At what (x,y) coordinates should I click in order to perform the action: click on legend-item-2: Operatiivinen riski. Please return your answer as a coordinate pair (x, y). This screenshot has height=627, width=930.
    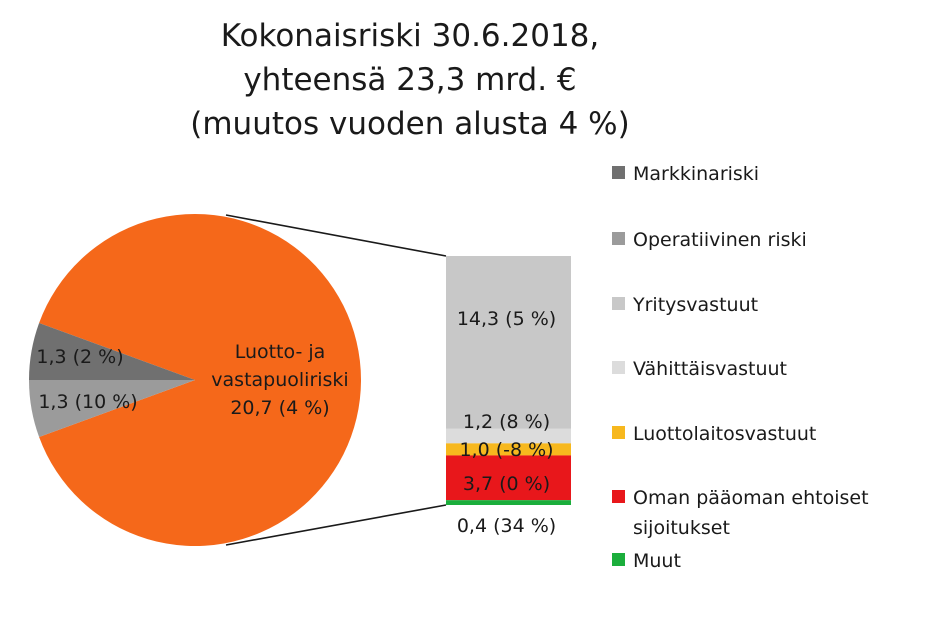
    Looking at the image, I should click on (709, 240).